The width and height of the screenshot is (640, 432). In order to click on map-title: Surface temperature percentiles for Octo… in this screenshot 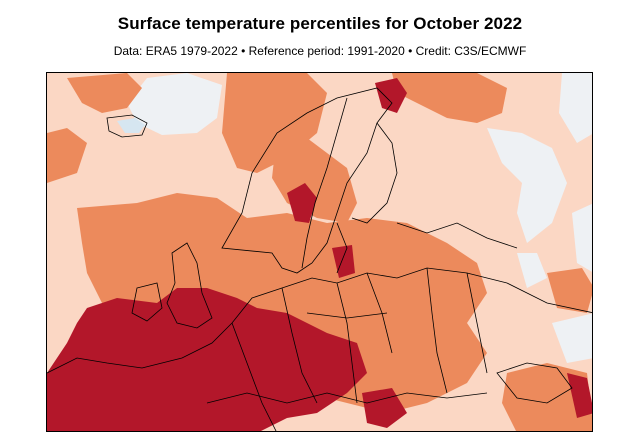, I will do `click(320, 23)`.